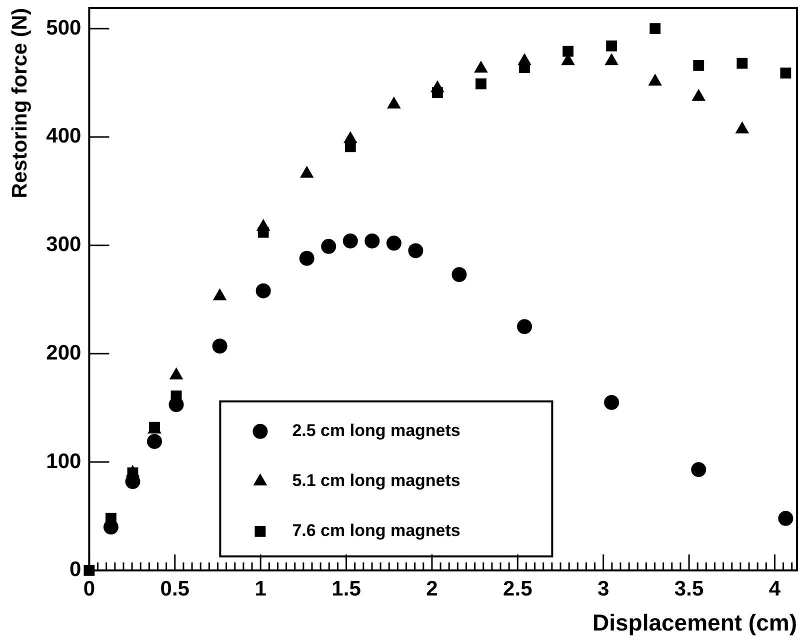 The image size is (805, 644). Describe the element at coordinates (64, 461) in the screenshot. I see `y-tick-label: 100` at that location.